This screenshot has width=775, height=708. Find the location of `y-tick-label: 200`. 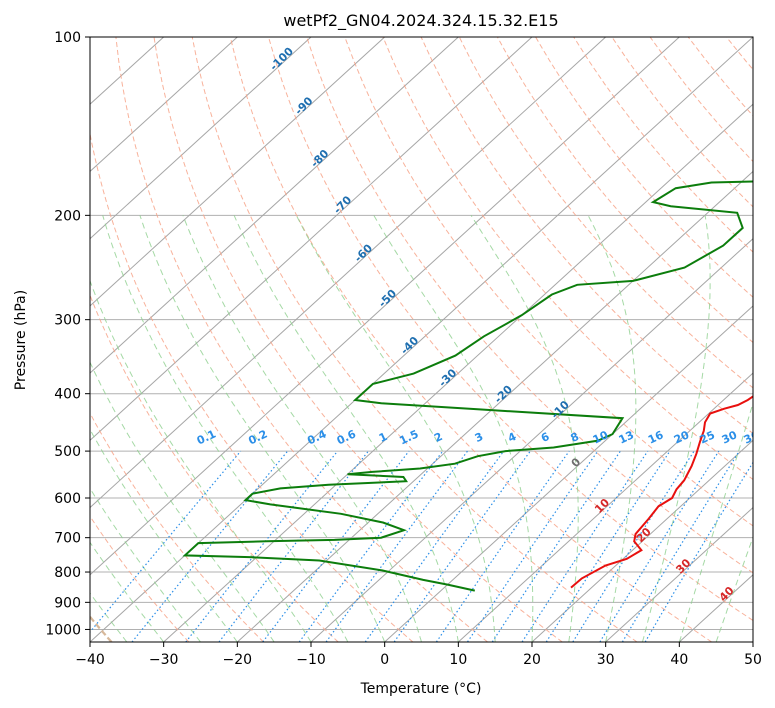

y-tick-label: 200 is located at coordinates (67, 216).